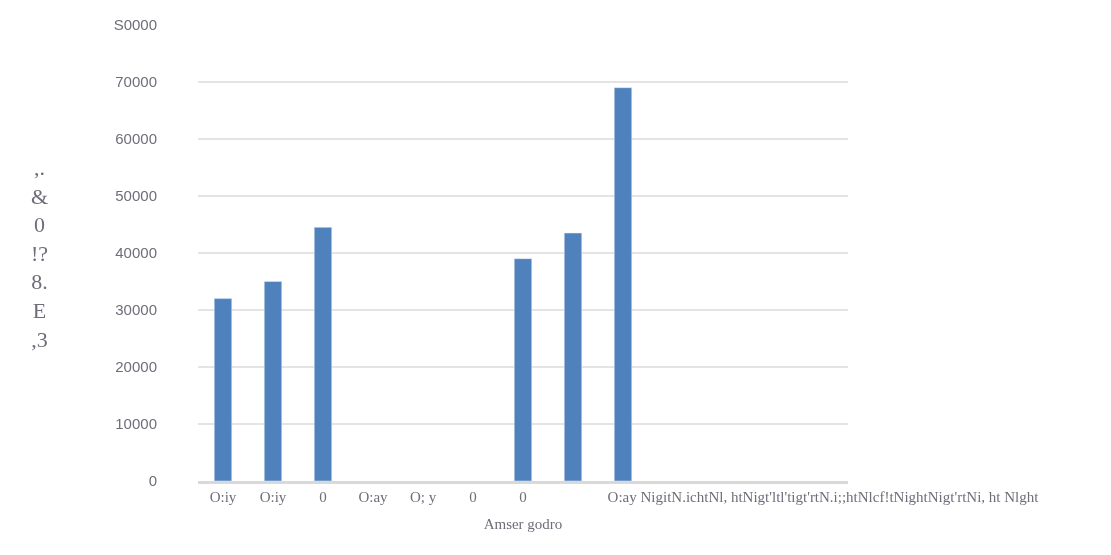  What do you see at coordinates (823, 497) in the screenshot?
I see `x-tick-label: O:ay NigitN.ichtNl, htNigt'ltl'tigt'rtN.i;;htNlcf!tNightNigt'rtNi, ht Nlght` at bounding box center [823, 497].